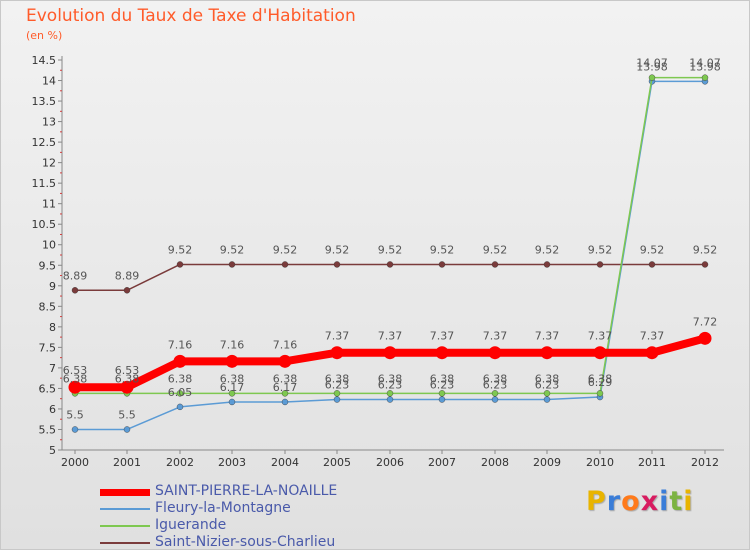  I want to click on logo-letter: P, so click(596, 501).